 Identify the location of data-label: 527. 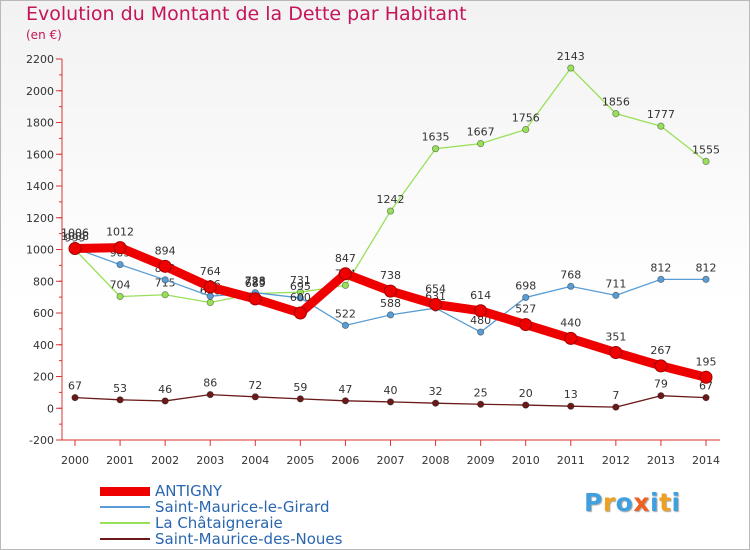
(525, 309).